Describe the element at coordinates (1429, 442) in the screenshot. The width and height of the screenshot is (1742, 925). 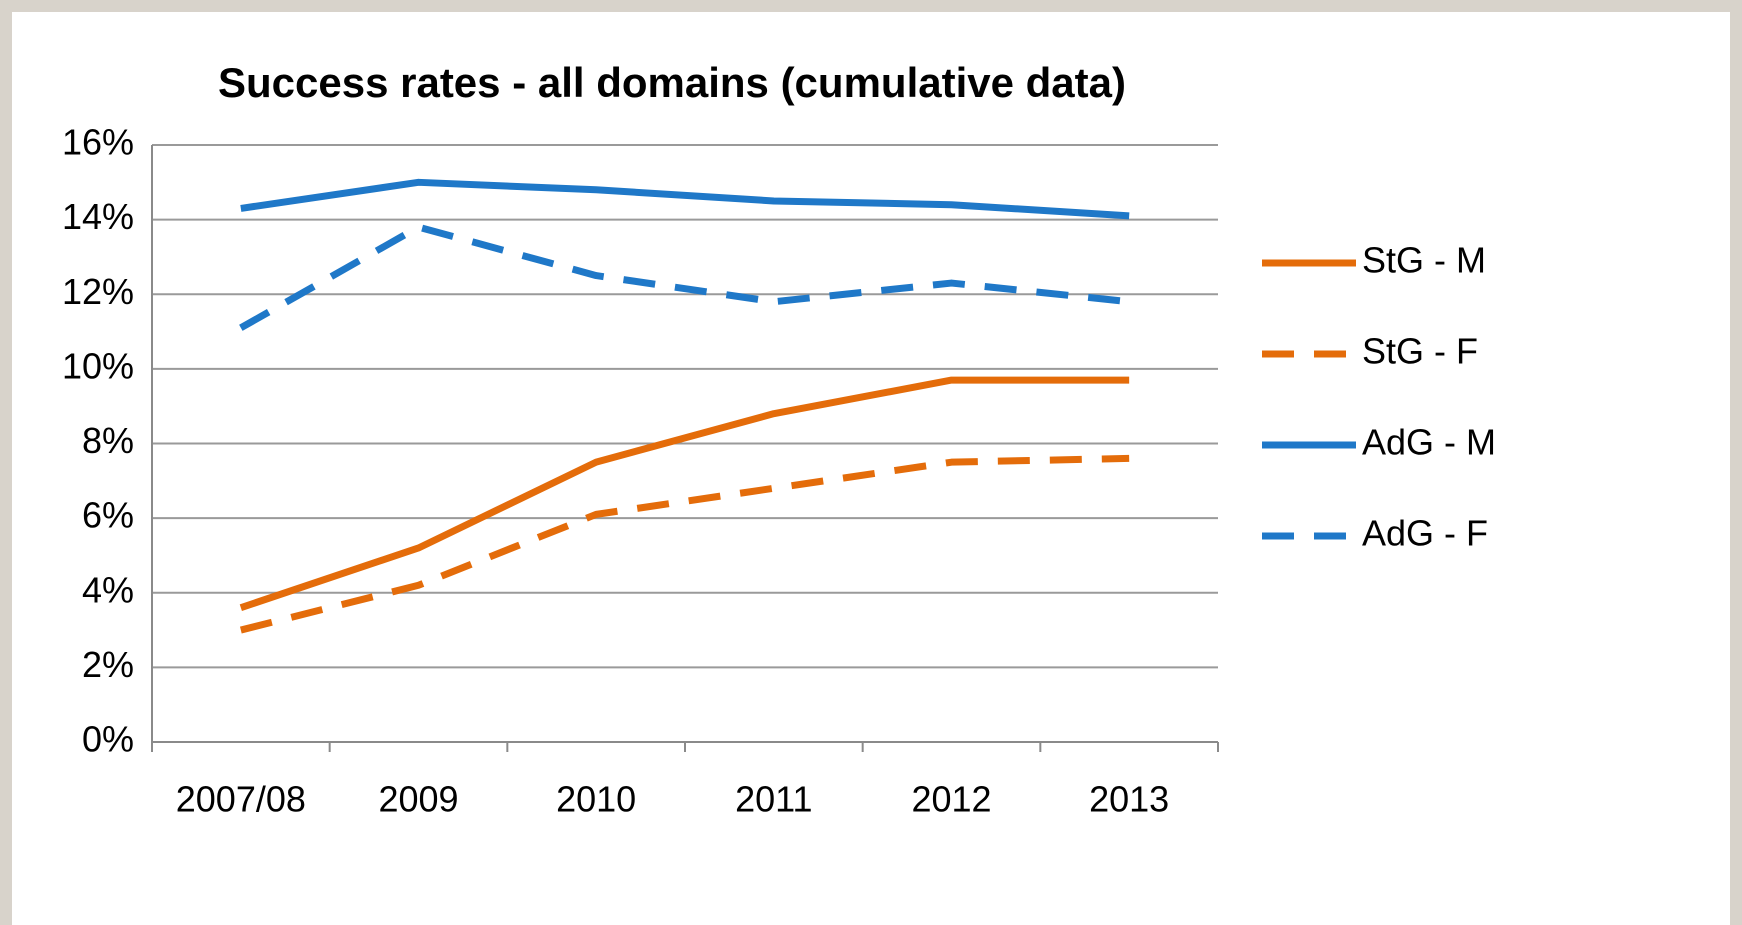
I see `legend-label: AdG - M` at that location.